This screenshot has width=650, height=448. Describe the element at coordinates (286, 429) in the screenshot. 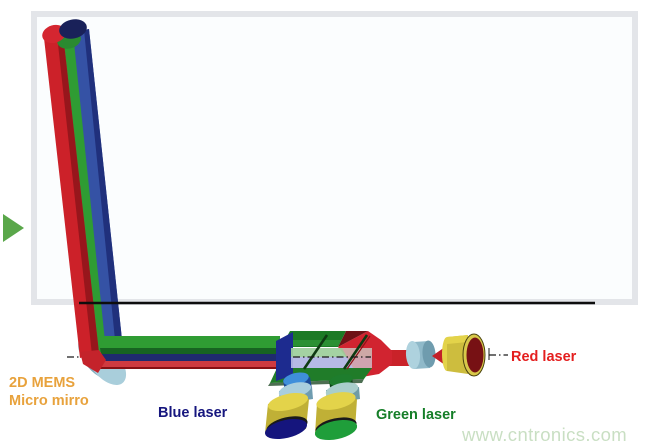

I see `blue-laser-base` at that location.